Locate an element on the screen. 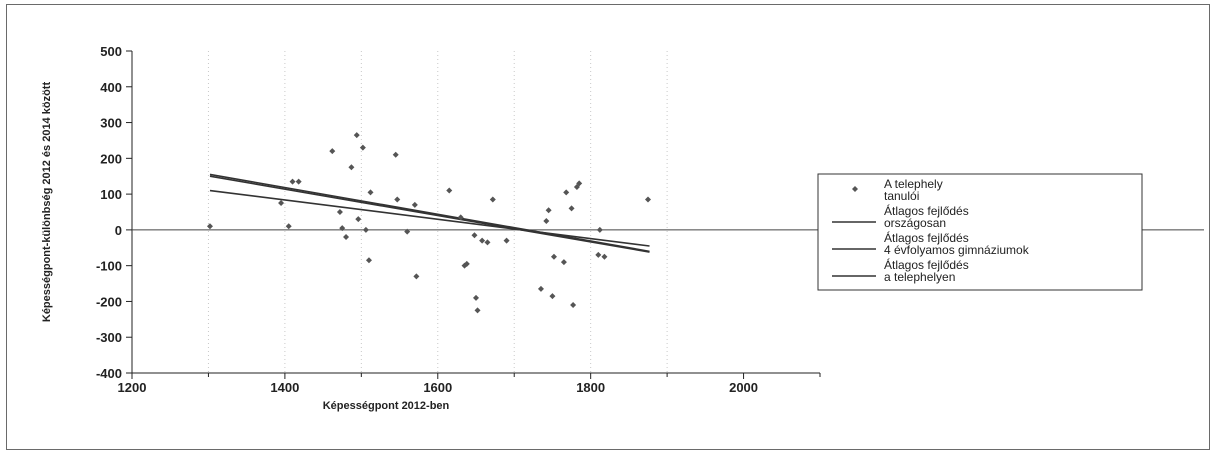 This screenshot has width=1218, height=456. x-tick-labels: 1200 1400 1600 1800 2000 is located at coordinates (438, 387).